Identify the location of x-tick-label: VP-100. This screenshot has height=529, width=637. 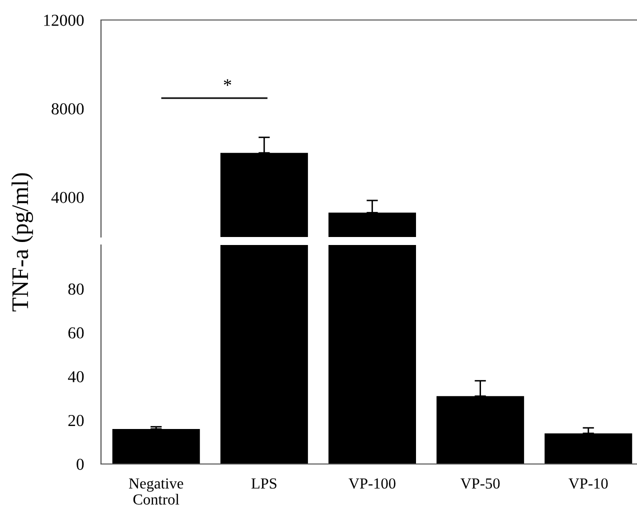
(372, 483).